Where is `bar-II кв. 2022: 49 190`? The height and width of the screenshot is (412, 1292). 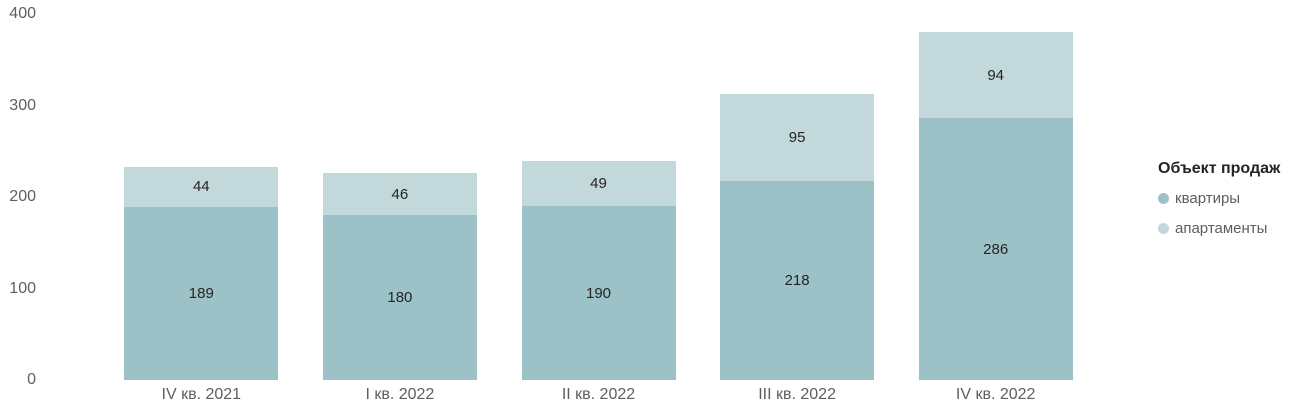 bar-II кв. 2022: 49 190 is located at coordinates (598, 270).